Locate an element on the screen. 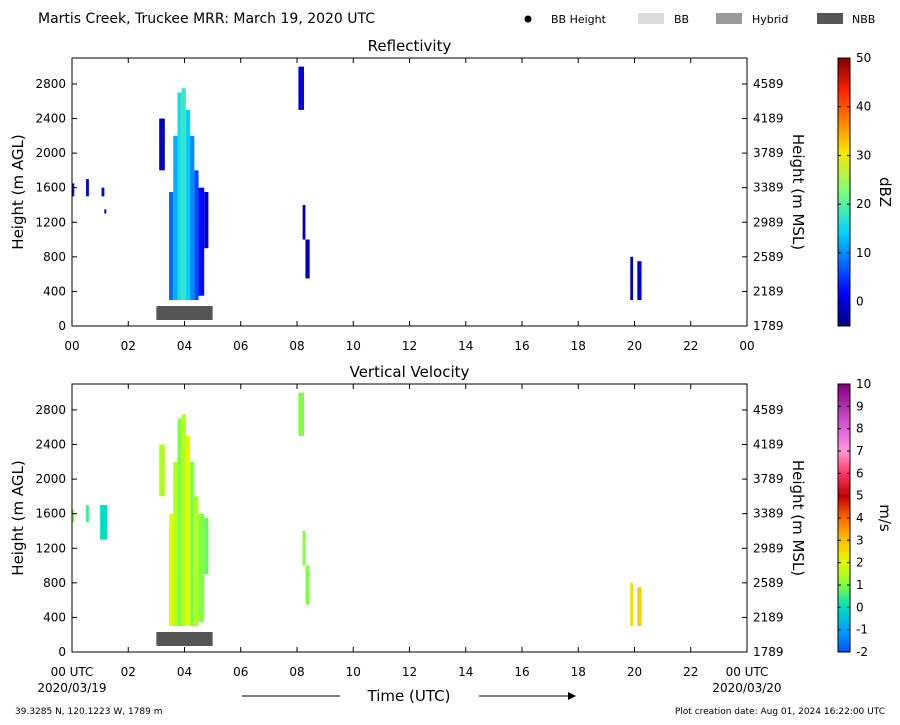  colorbar-tick-label: 50 is located at coordinates (863, 58).